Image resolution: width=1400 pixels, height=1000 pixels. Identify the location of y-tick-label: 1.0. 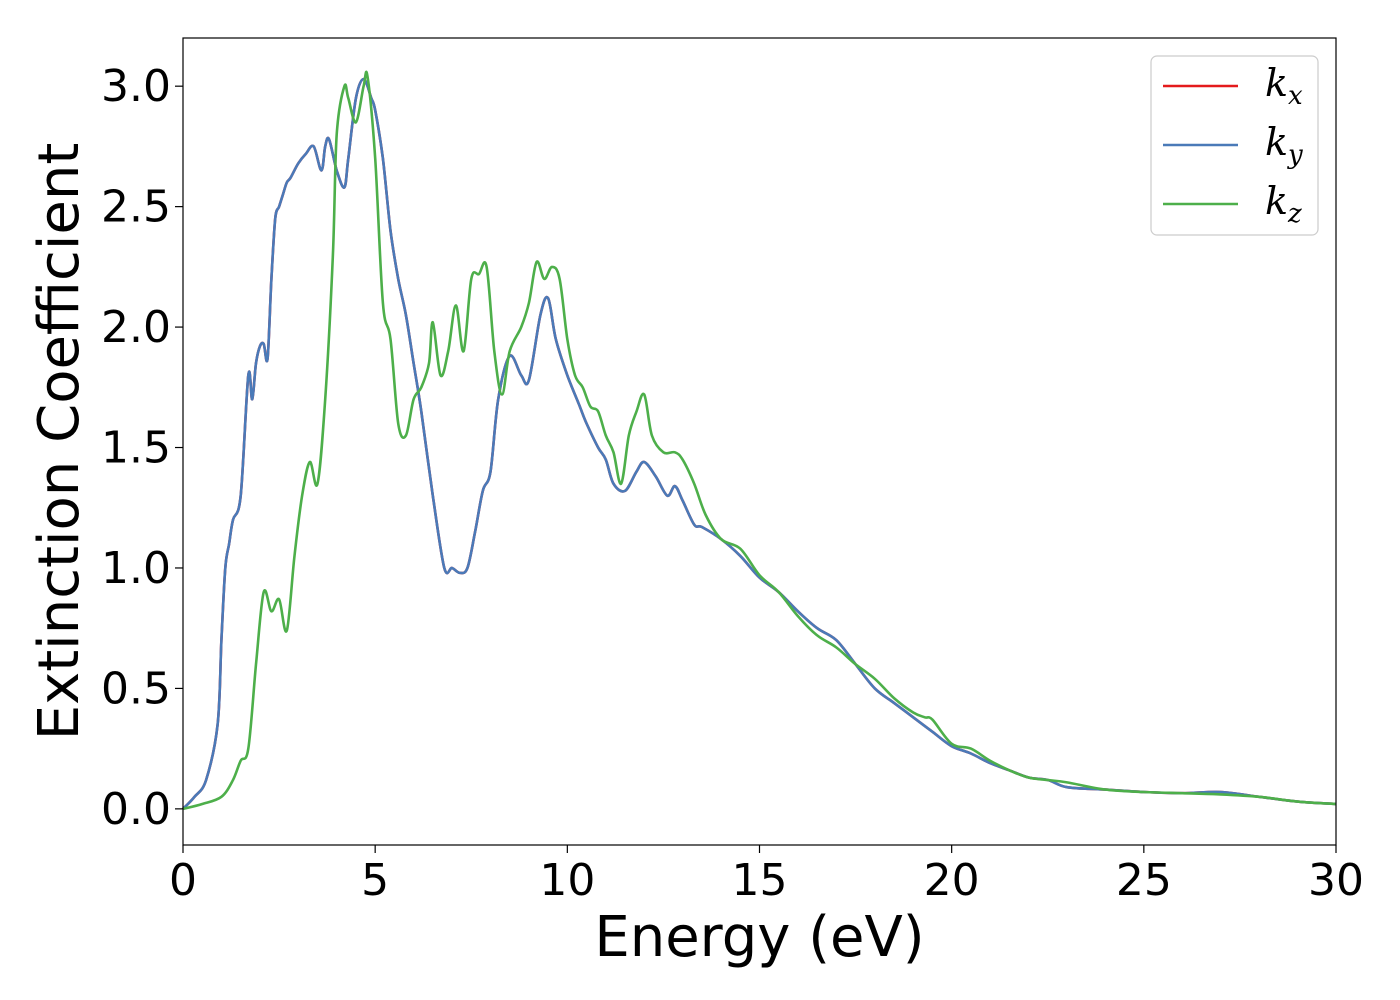
(136, 568).